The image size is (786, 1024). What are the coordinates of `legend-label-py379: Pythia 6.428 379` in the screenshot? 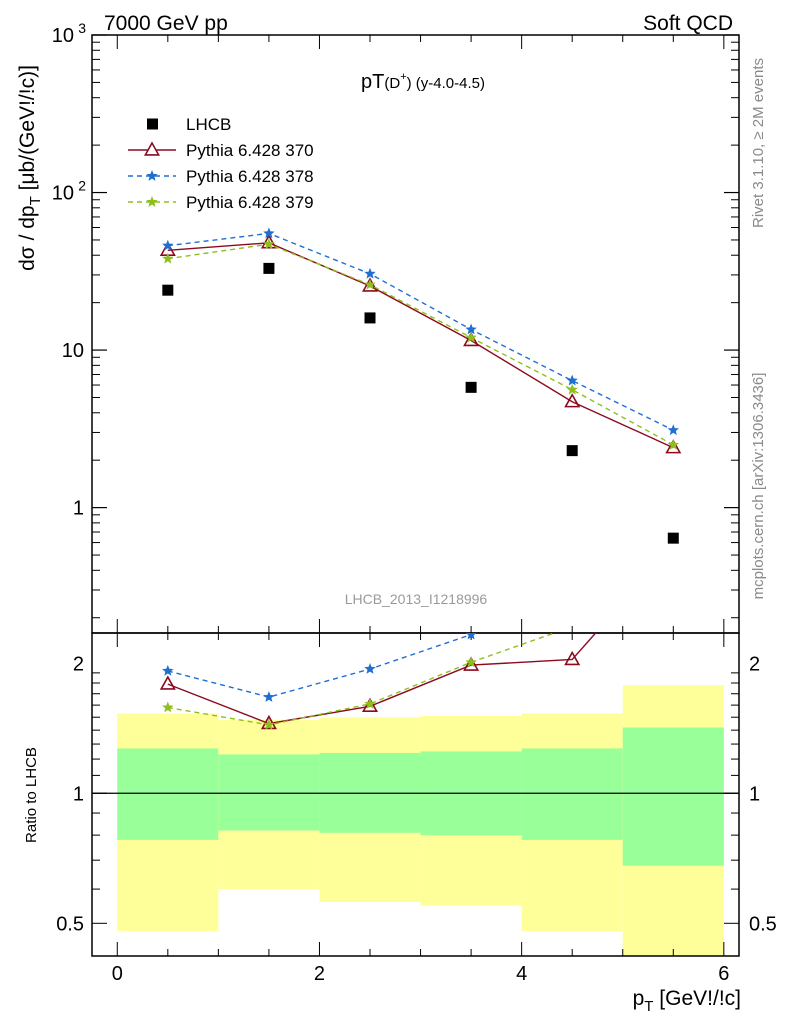 It's located at (250, 202).